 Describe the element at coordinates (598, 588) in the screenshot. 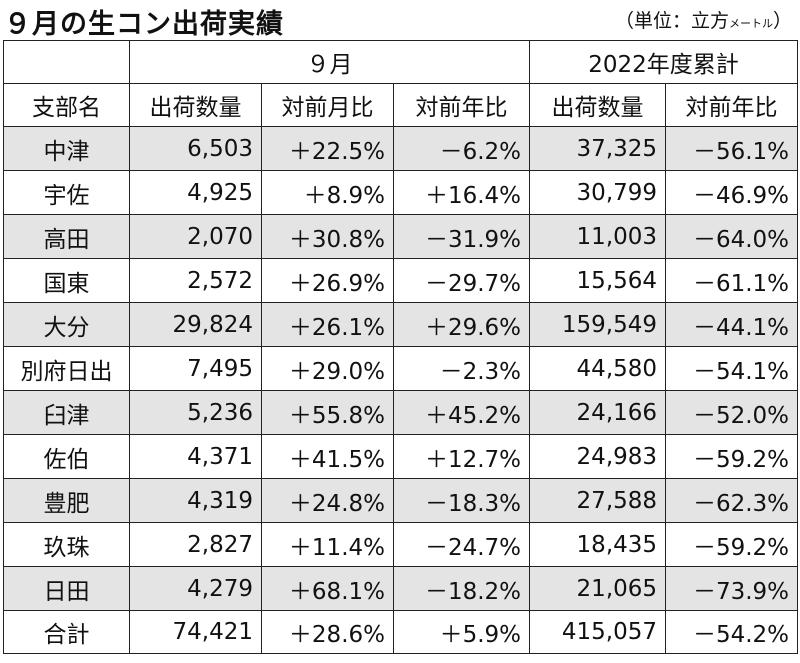

I see `cell-cum-volume: 21,065` at that location.